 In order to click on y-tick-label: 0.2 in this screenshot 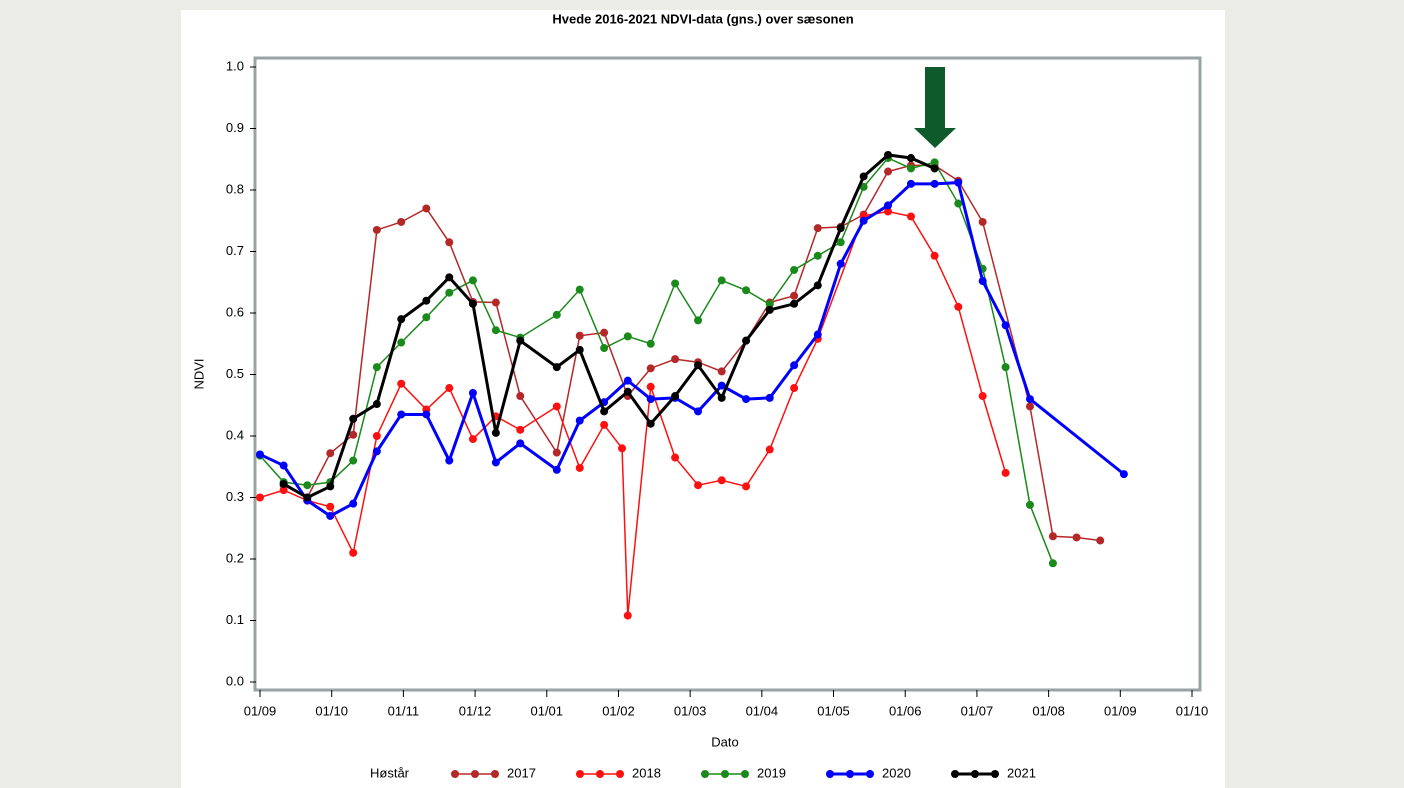, I will do `click(235, 557)`.